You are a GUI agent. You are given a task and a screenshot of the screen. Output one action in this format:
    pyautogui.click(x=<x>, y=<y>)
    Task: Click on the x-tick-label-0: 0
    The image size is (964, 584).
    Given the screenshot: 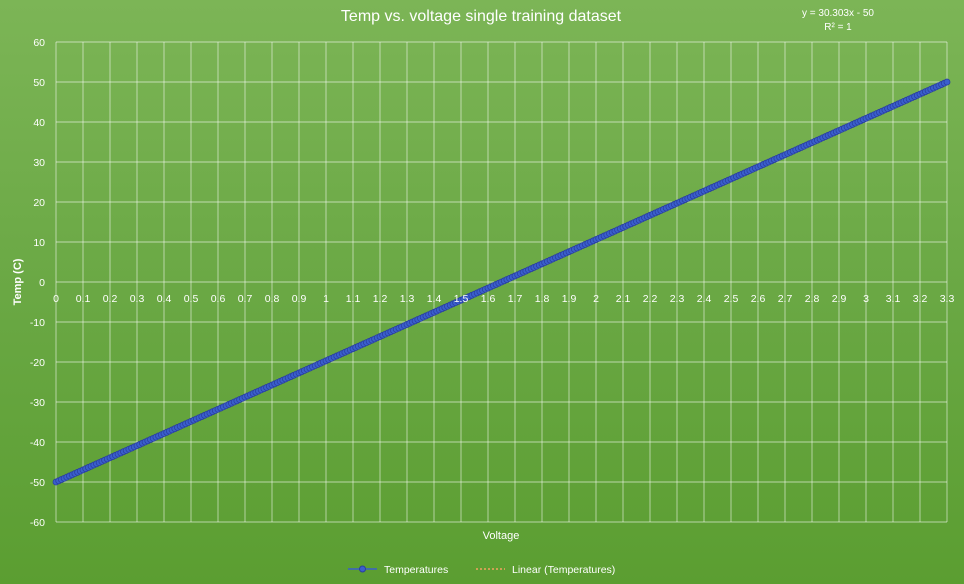 What is the action you would take?
    pyautogui.click(x=56, y=299)
    